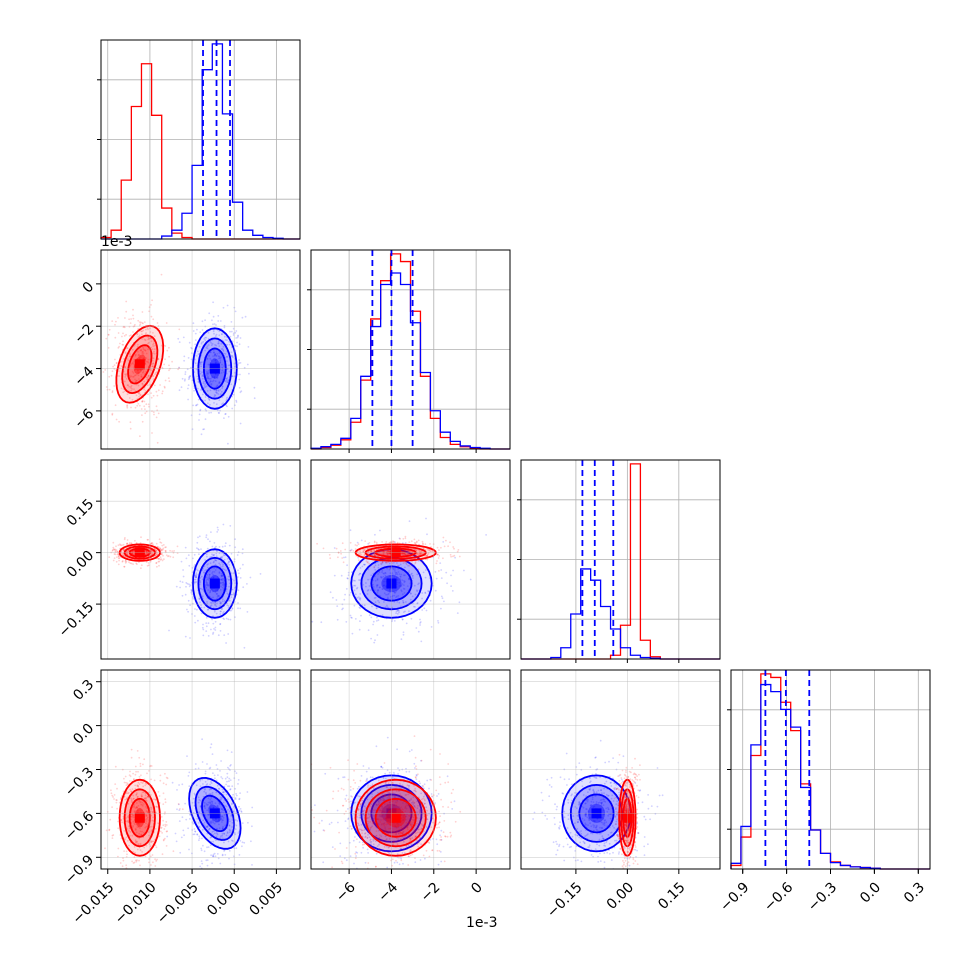  What do you see at coordinates (391, 583) in the screenshot?
I see `contour-blue` at bounding box center [391, 583].